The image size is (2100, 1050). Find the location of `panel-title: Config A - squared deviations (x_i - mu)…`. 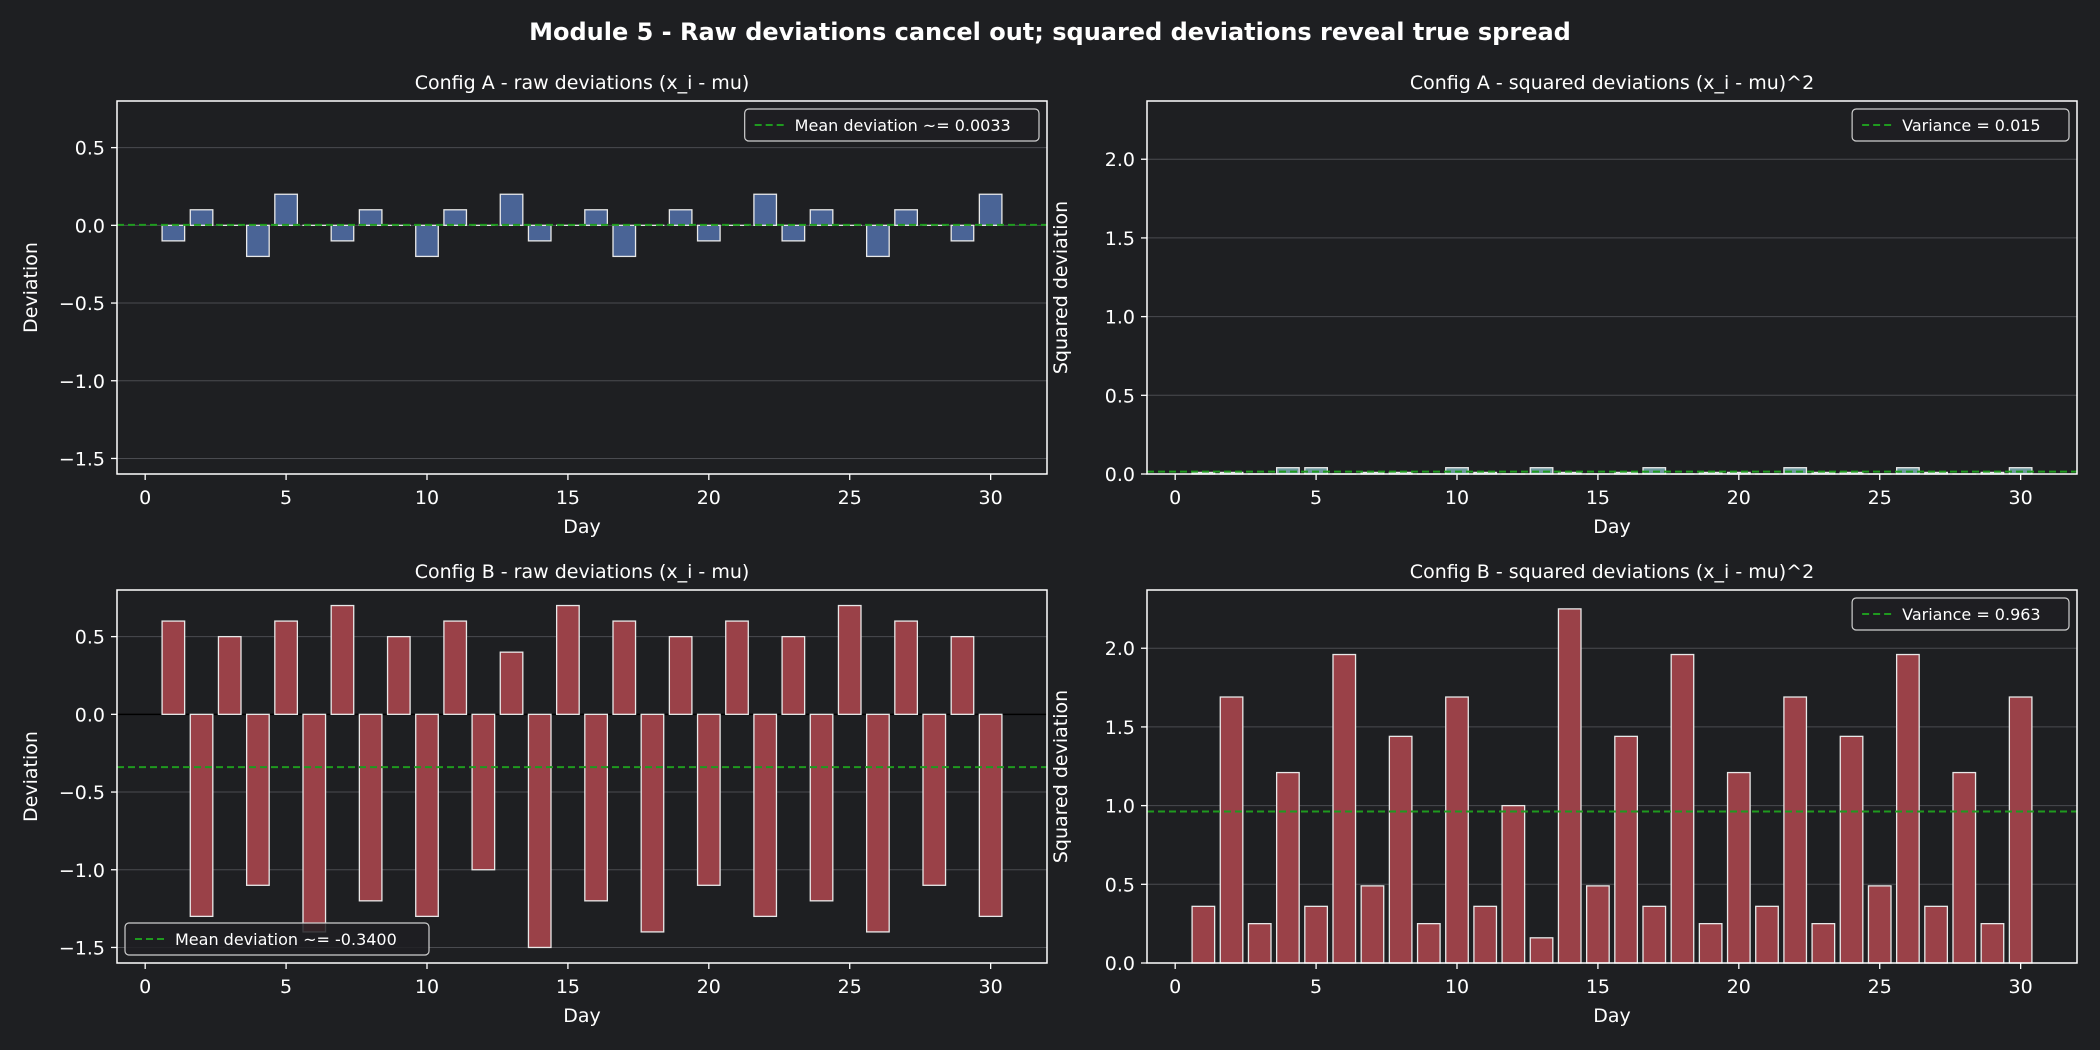

panel-title: Config A - squared deviations (x_i - mu)… is located at coordinates (1612, 83).